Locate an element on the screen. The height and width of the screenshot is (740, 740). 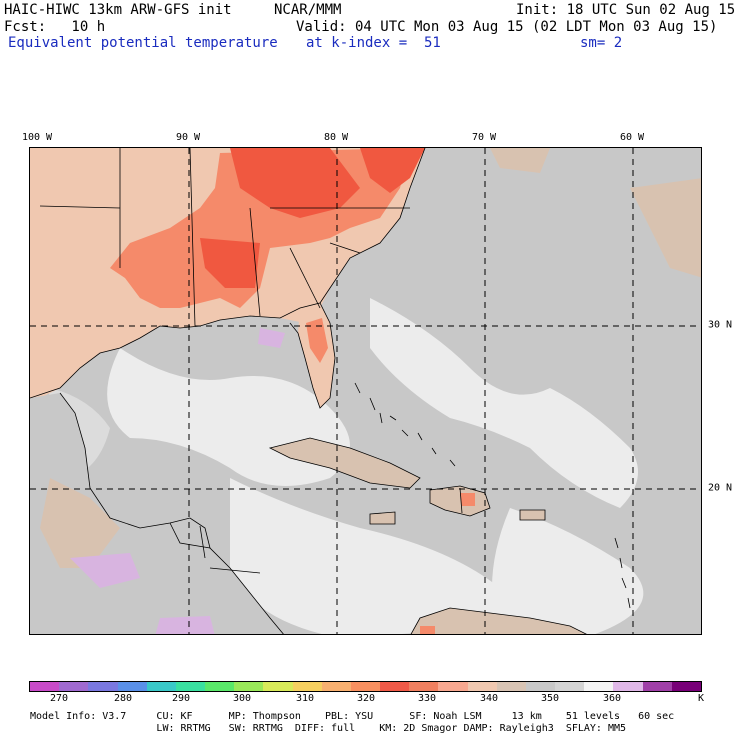
lat-label-20n: 20 N is located at coordinates (720, 488).